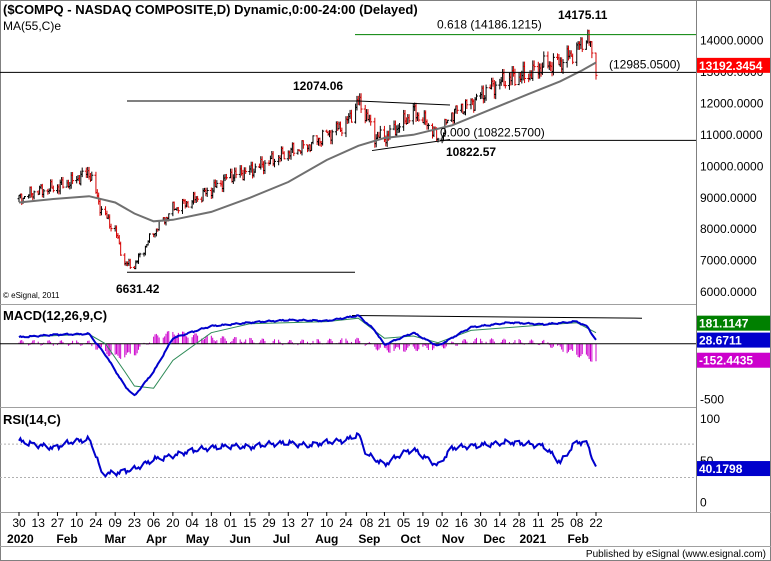 The height and width of the screenshot is (561, 771). What do you see at coordinates (198, 539) in the screenshot?
I see `x-month-label: May` at bounding box center [198, 539].